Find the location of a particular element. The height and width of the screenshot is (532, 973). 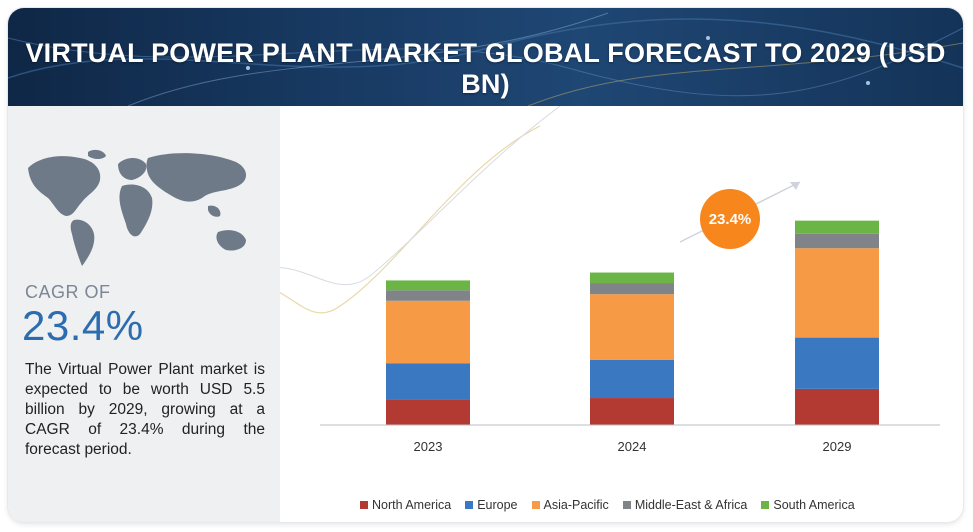

bar-segment-europe-2024 is located at coordinates (632, 379).